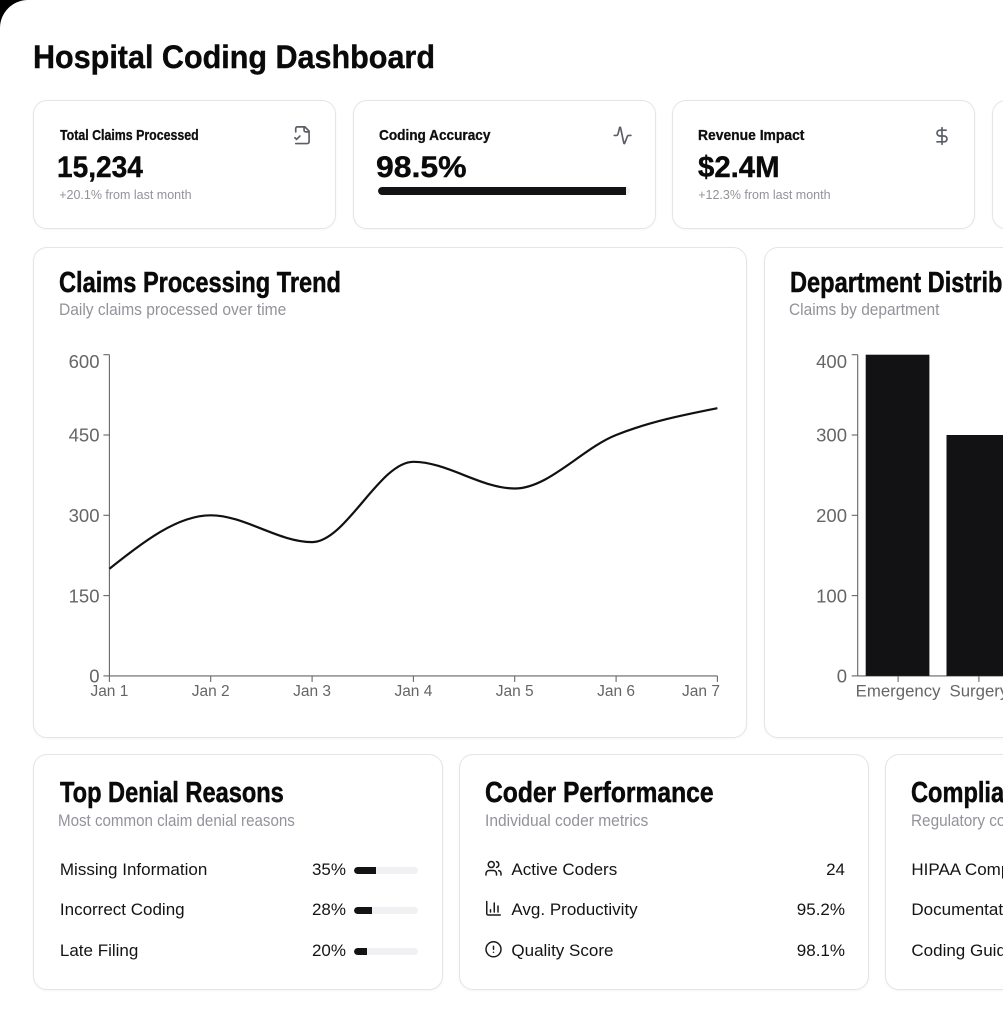 The width and height of the screenshot is (1003, 1024). Describe the element at coordinates (616, 691) in the screenshot. I see `svg-text: Jan 6` at that location.